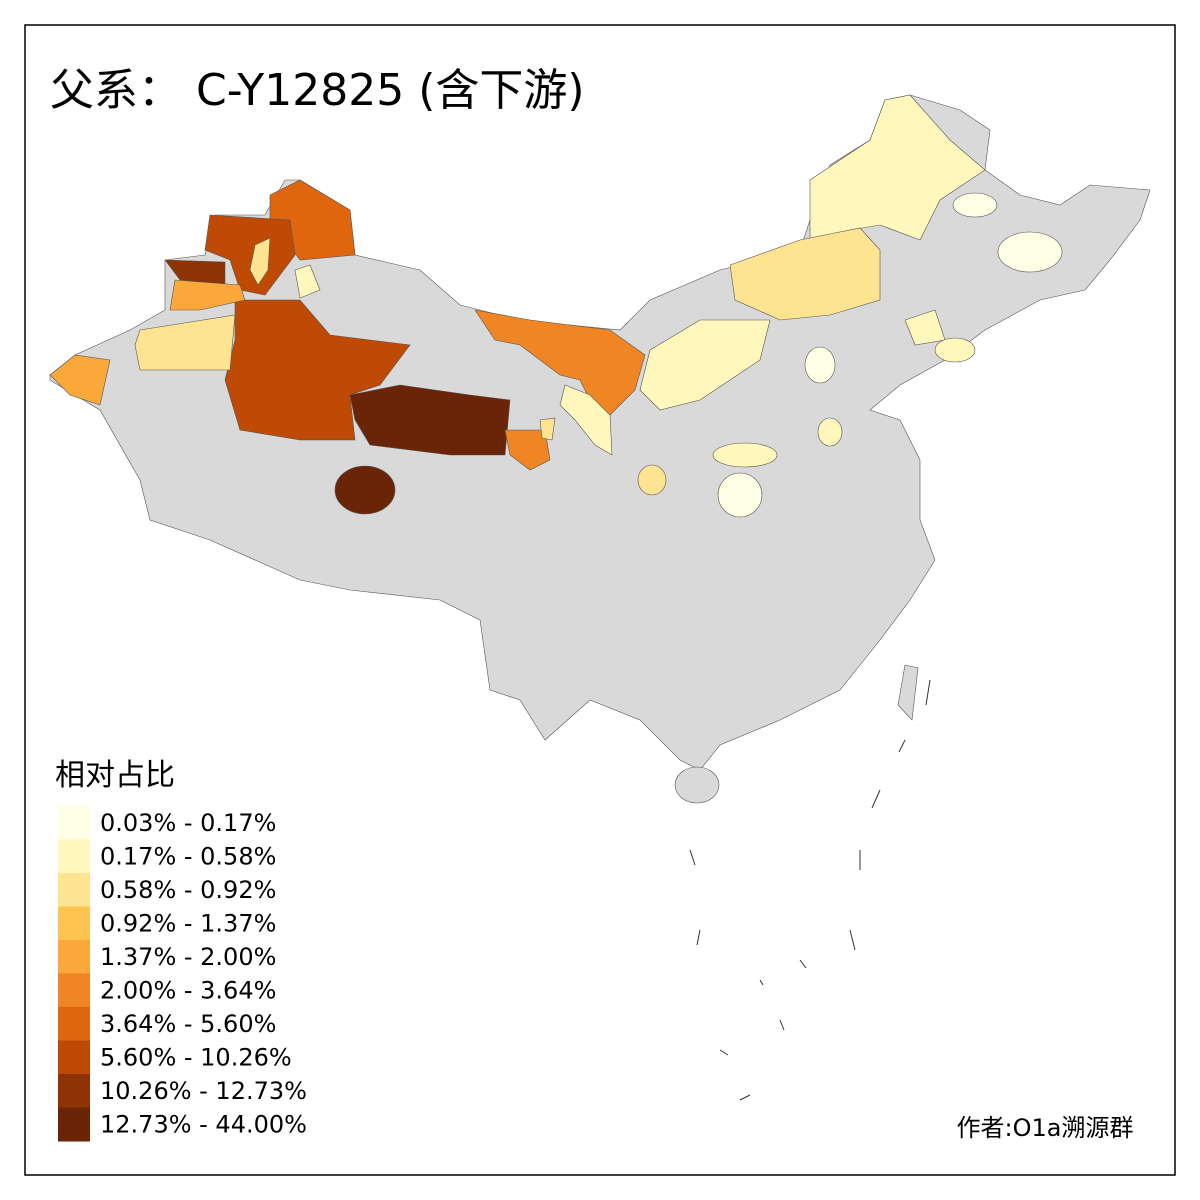 The image size is (1200, 1200). Describe the element at coordinates (203, 1091) in the screenshot. I see `legend-label: 10.26% - 12.73%` at that location.